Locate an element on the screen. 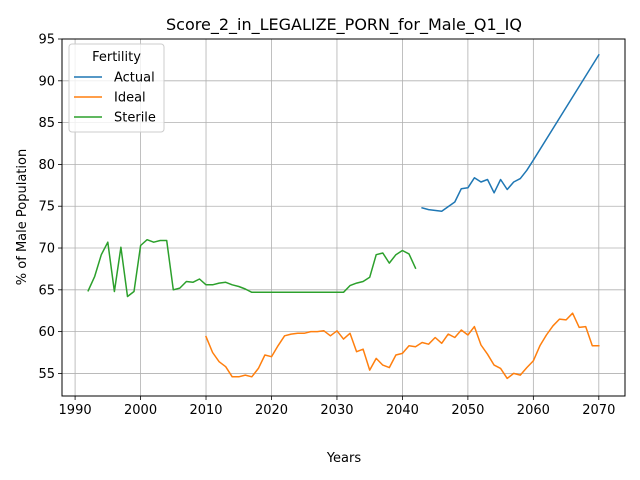 This screenshot has width=640, height=480. legend-label-ideal: Ideal is located at coordinates (130, 98).